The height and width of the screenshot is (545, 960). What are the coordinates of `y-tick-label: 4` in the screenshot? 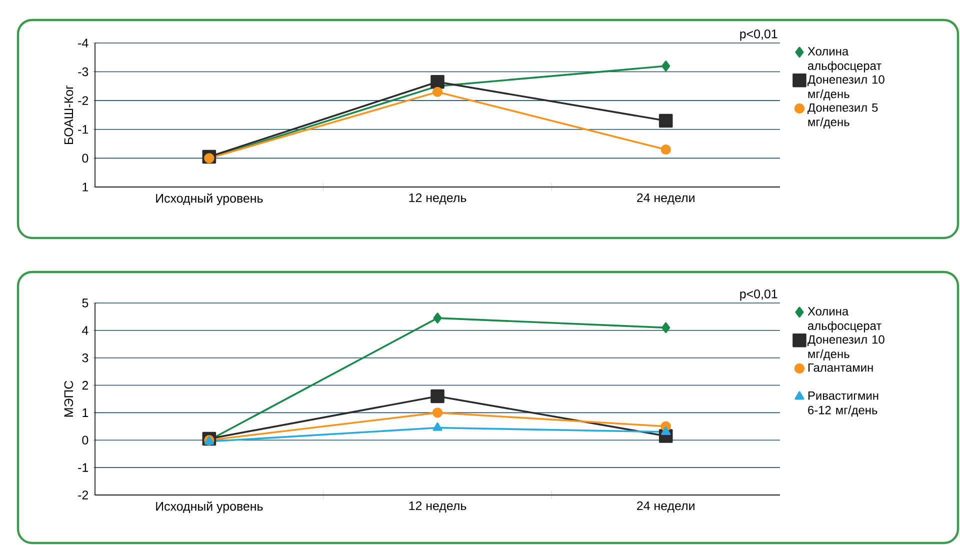 It's located at (85, 330).